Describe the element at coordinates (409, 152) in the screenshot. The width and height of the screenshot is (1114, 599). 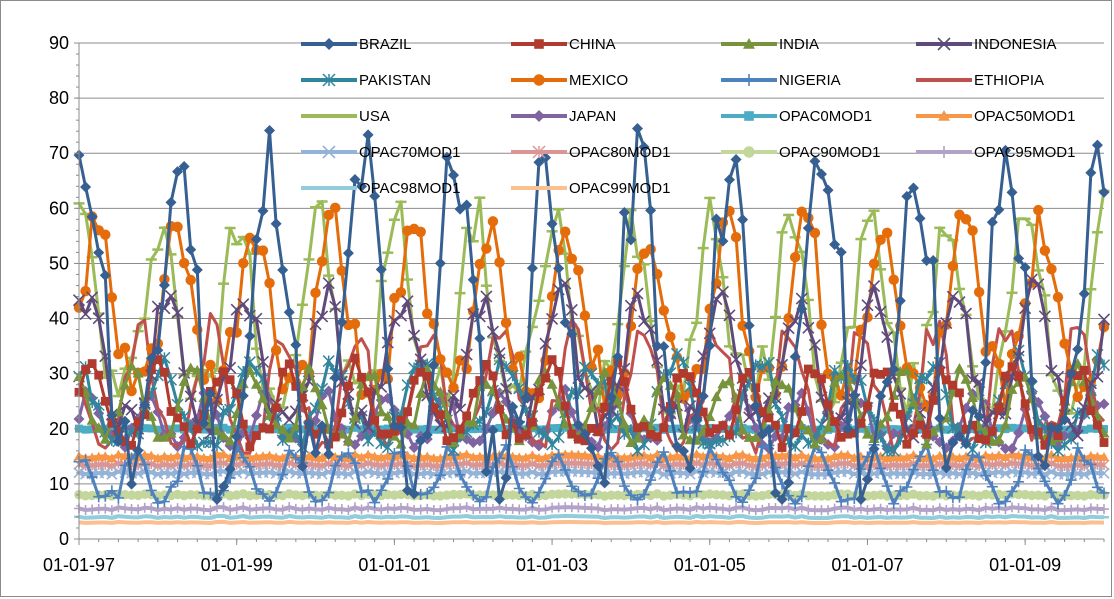
I see `legend-label: OPAC70MOD1` at that location.